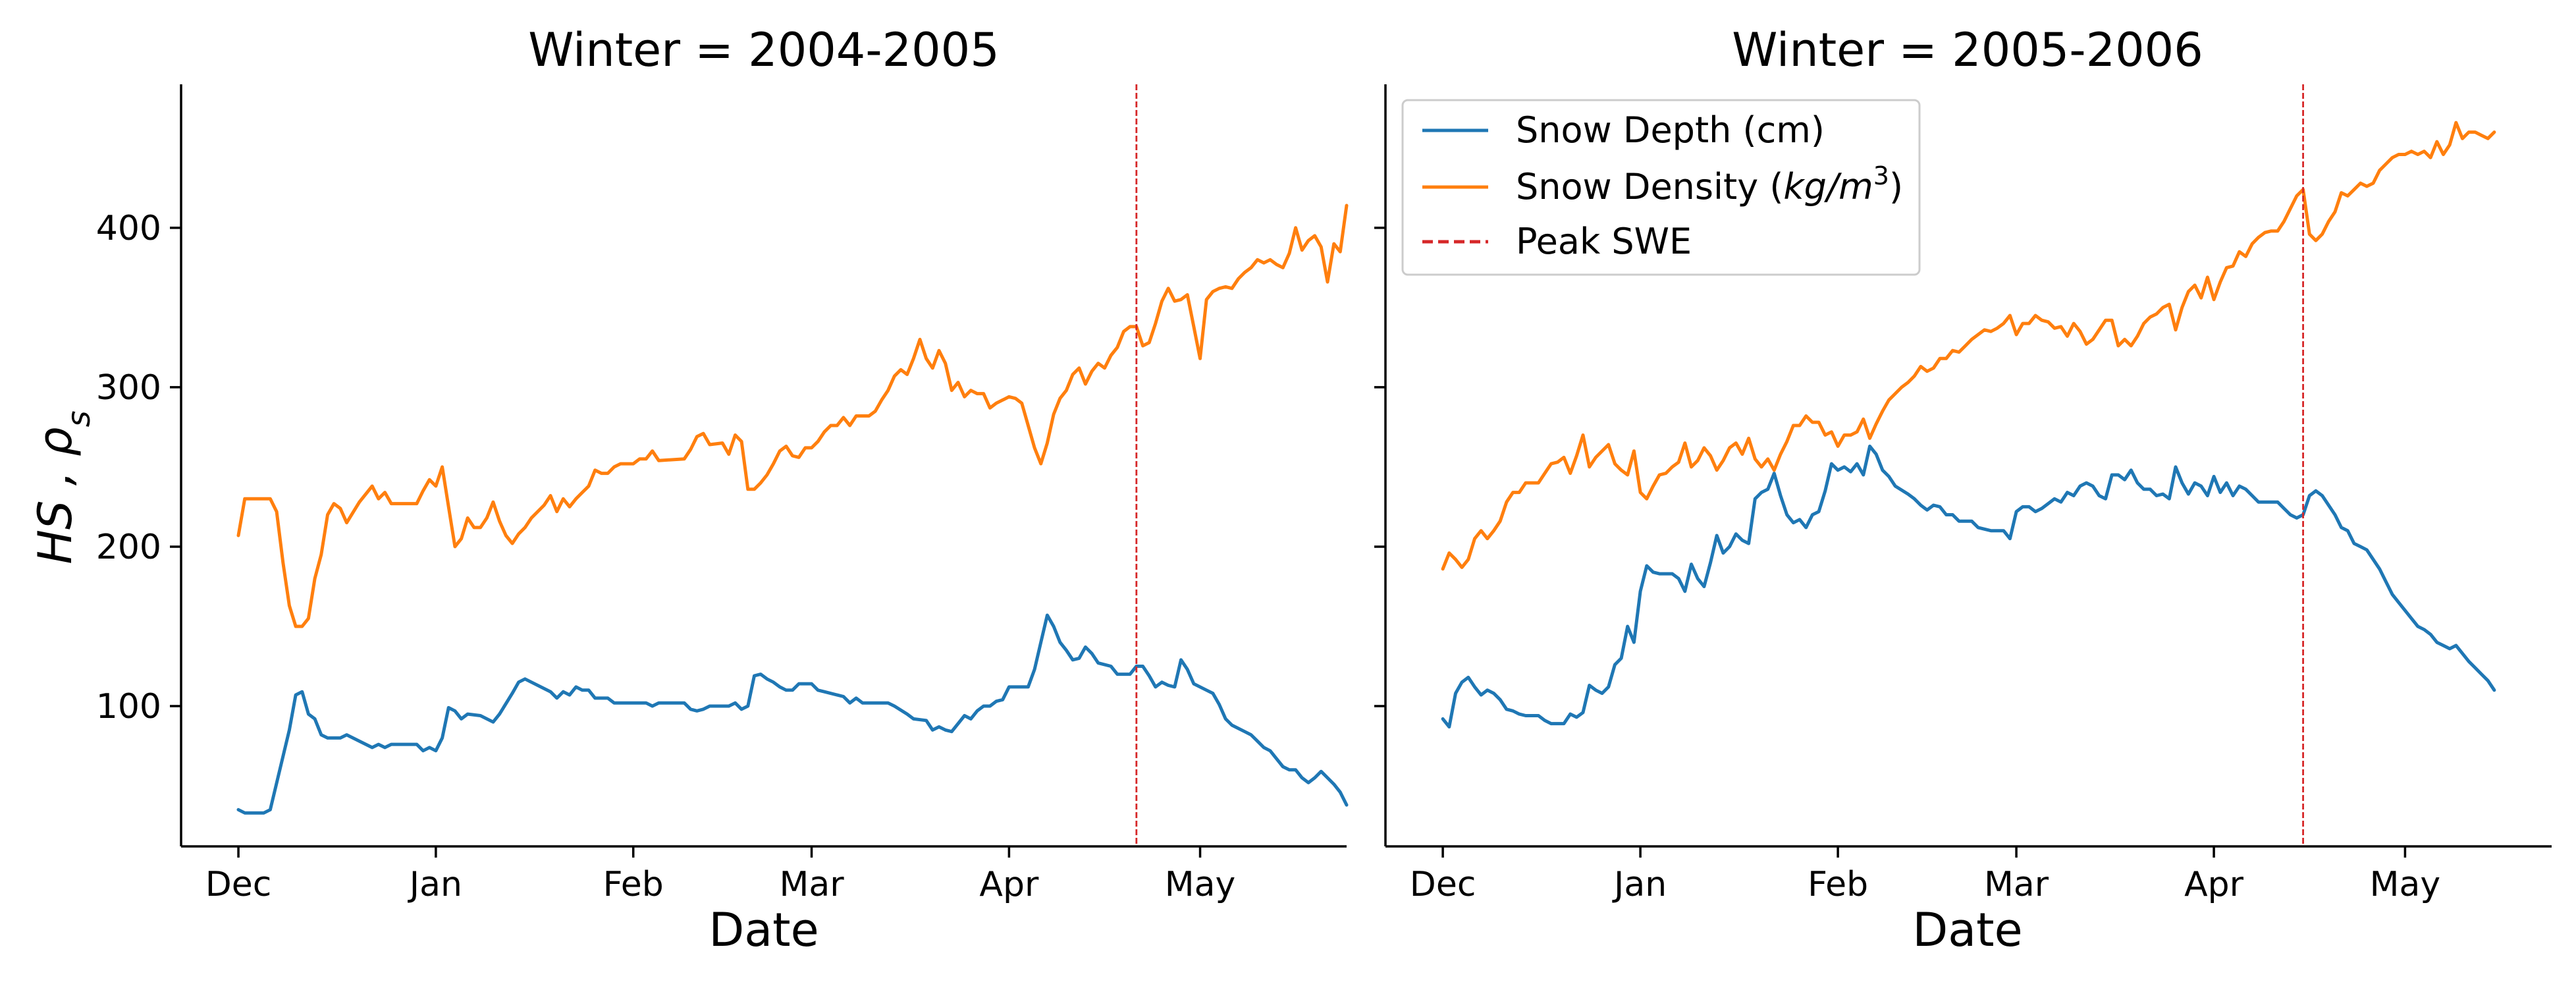  Describe the element at coordinates (1896, 186) in the screenshot. I see `legend-density-suffix: )` at that location.